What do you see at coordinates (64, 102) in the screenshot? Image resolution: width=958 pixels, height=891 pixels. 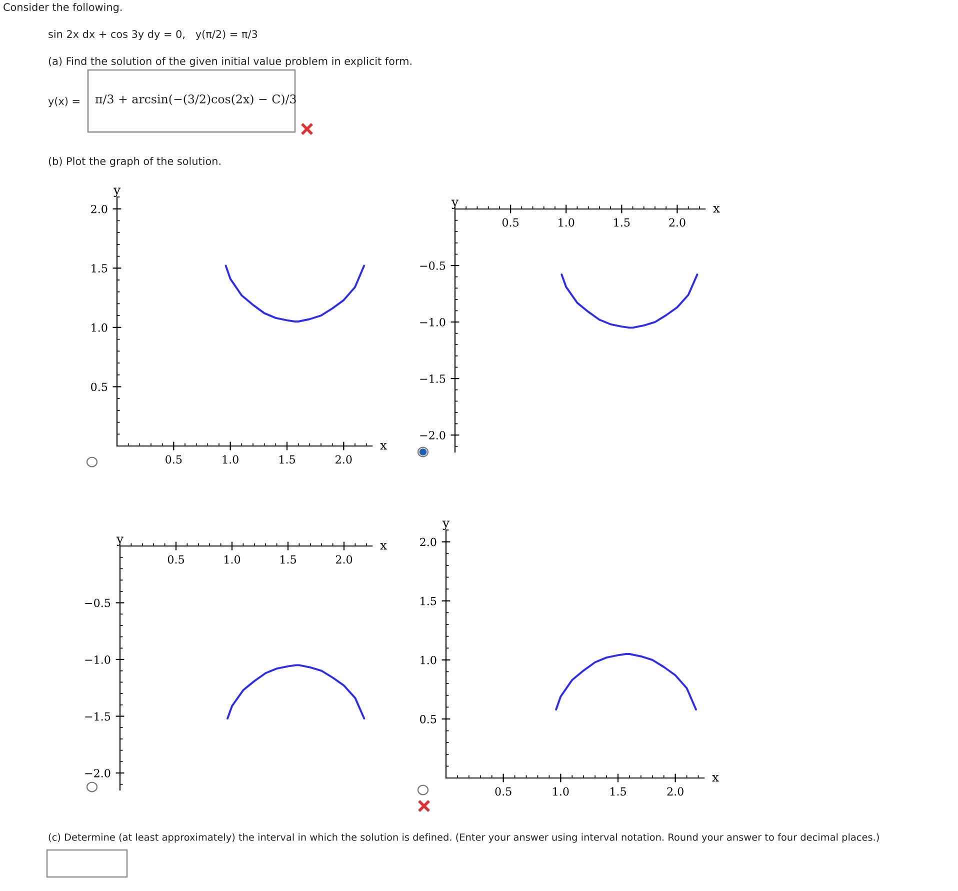 I see `text: y(x) =` at bounding box center [64, 102].